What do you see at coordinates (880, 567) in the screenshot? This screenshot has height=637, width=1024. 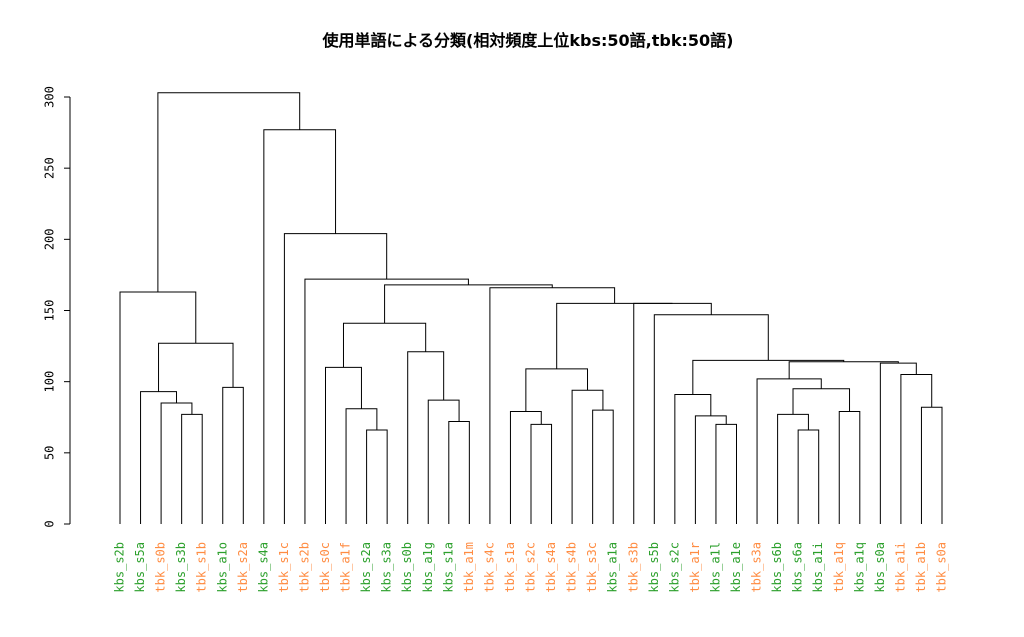 I see `leaf-label: kbs_s0a` at bounding box center [880, 567].